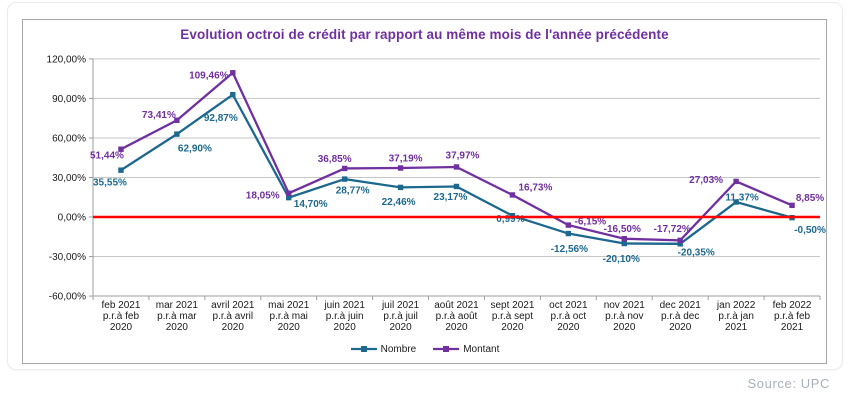 This screenshot has width=849, height=406. Describe the element at coordinates (398, 349) in the screenshot. I see `legend-label-nombre: Nombre` at that location.